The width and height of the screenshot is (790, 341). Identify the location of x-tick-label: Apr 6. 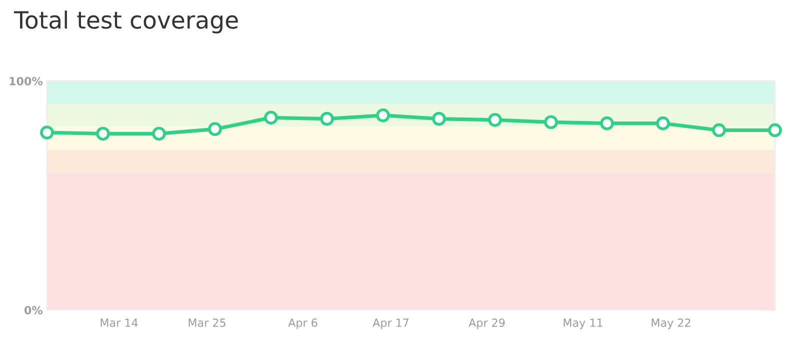
(303, 324).